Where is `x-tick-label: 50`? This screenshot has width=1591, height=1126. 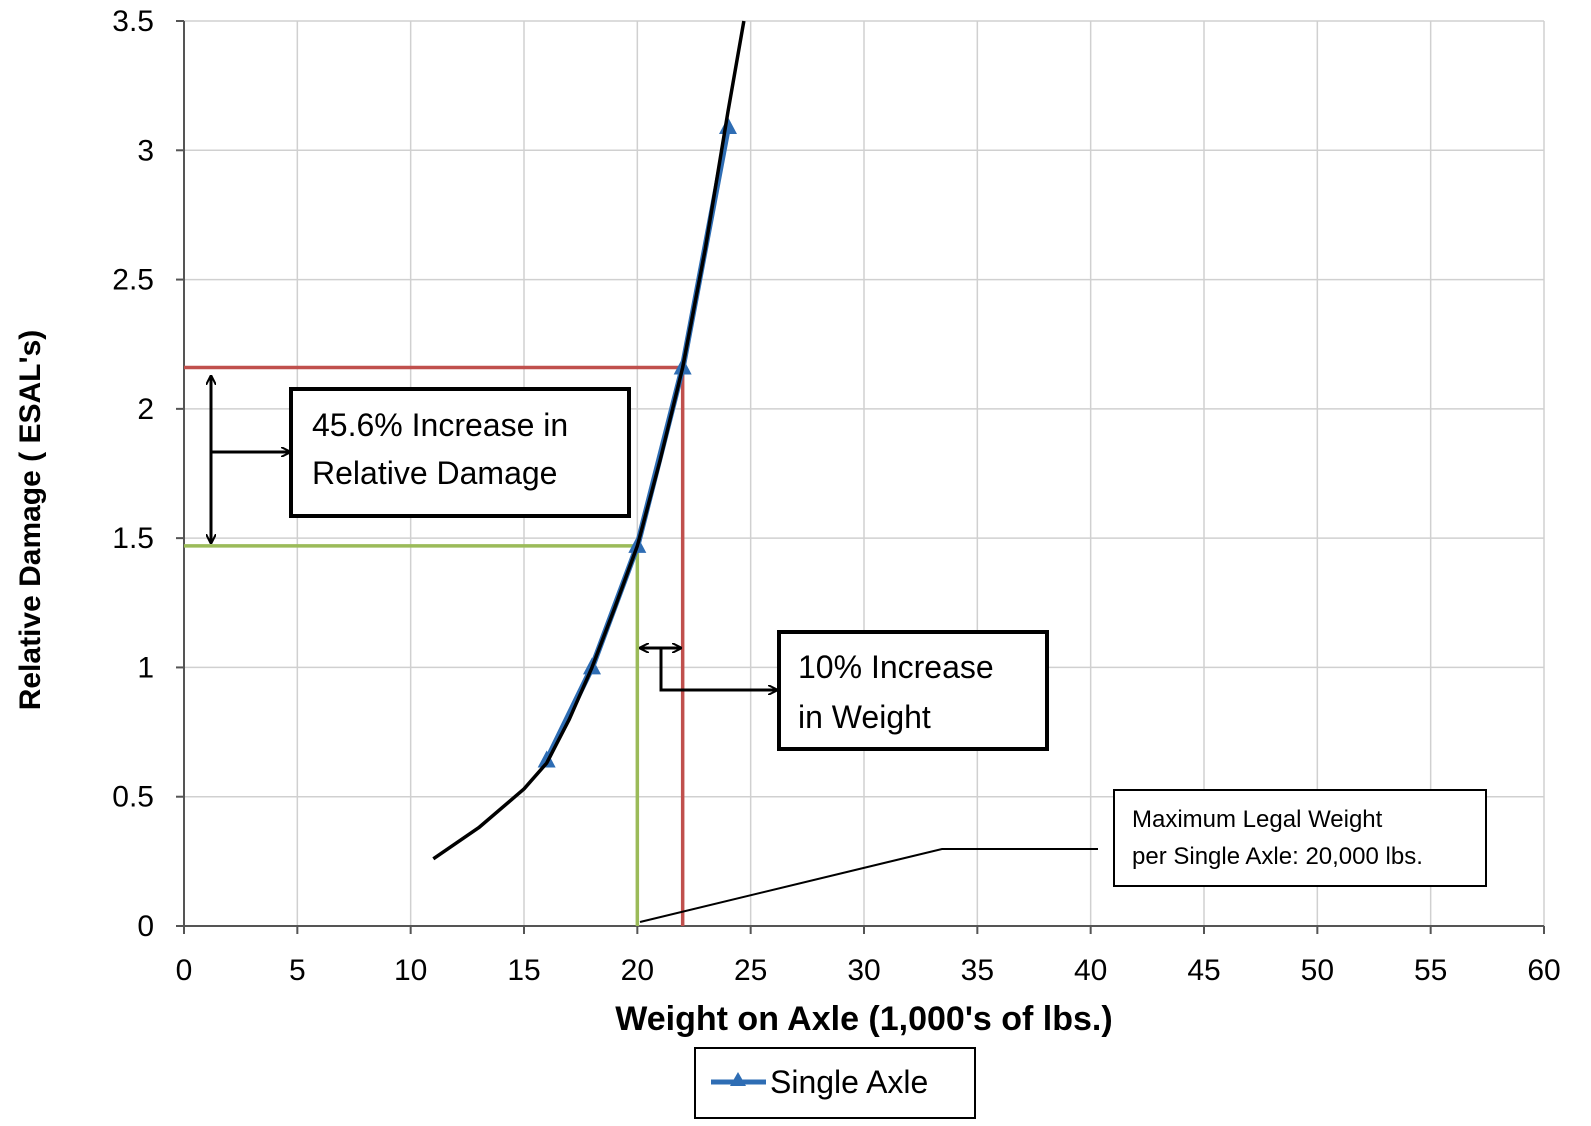
x-tick-label: 50 is located at coordinates (1317, 970).